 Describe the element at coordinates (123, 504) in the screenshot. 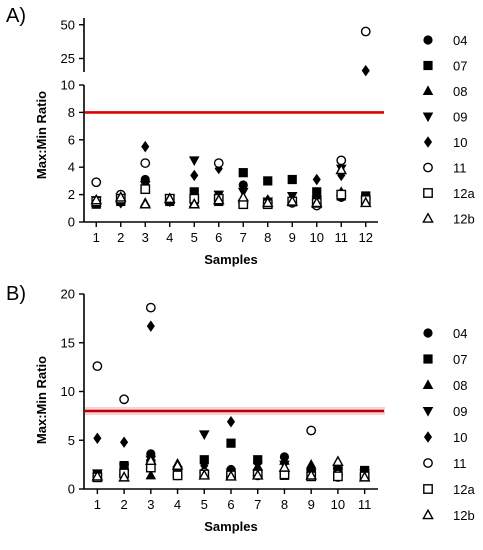

I see `x-tick-label: 2` at that location.